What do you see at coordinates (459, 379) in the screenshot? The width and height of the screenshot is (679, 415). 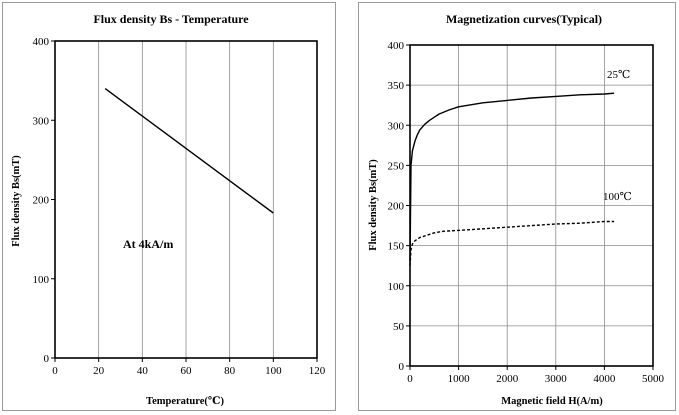 I see `x-tick-label: 1000` at bounding box center [459, 379].